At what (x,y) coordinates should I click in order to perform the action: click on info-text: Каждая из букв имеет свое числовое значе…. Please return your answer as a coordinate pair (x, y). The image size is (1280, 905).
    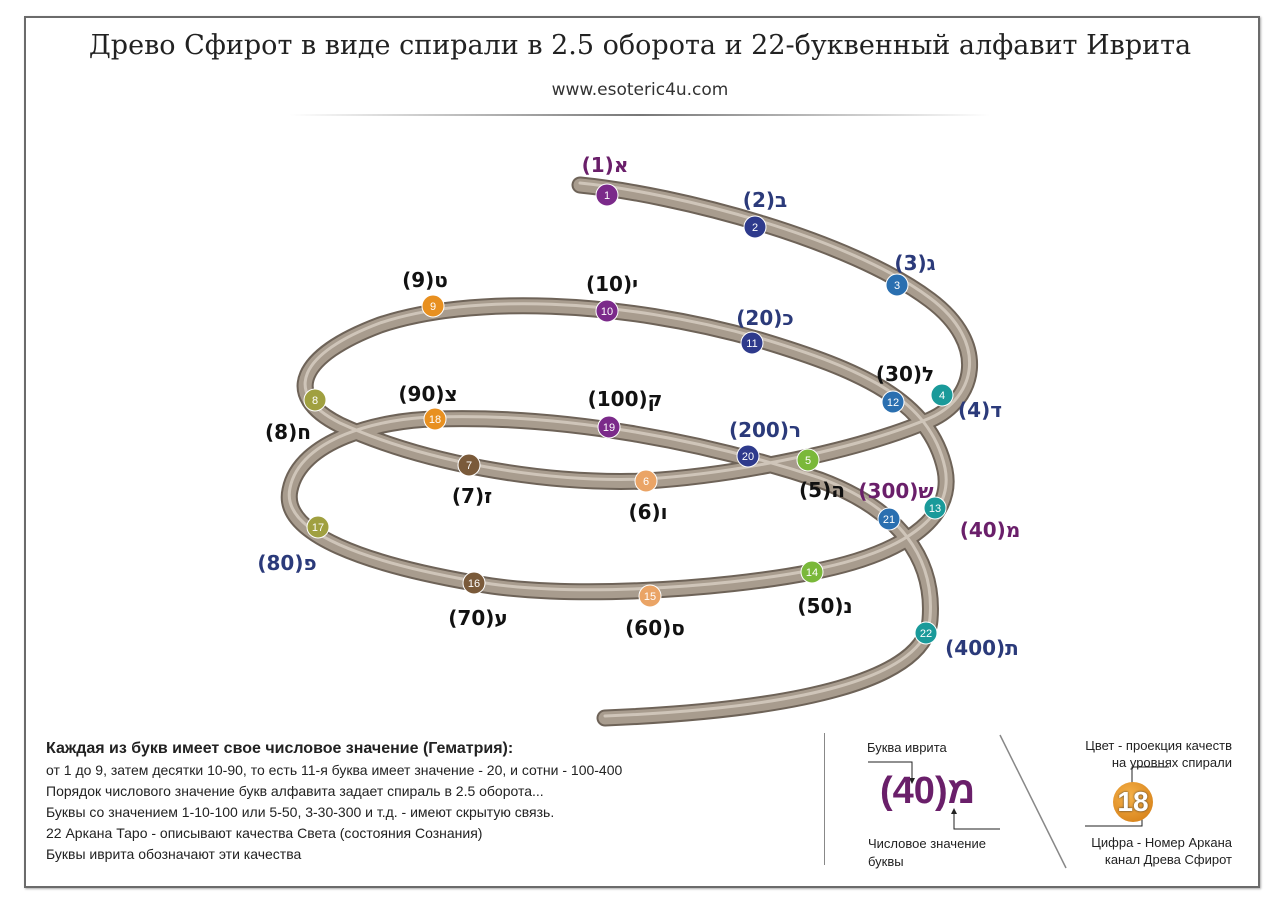
    Looking at the image, I should click on (334, 801).